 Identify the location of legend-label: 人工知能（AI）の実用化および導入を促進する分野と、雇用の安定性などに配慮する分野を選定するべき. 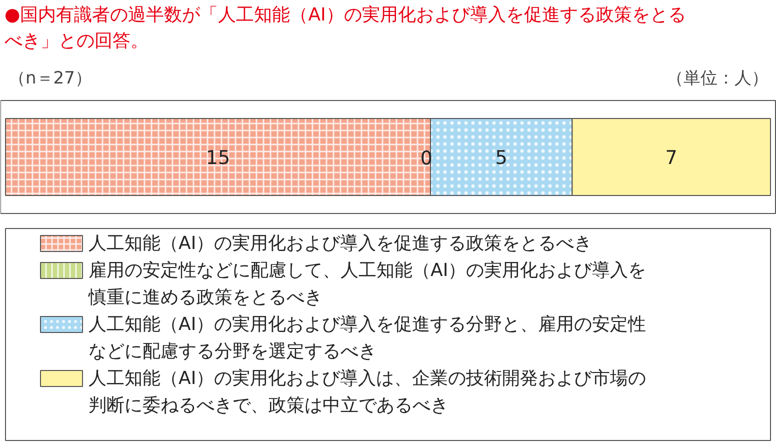
(367, 338).